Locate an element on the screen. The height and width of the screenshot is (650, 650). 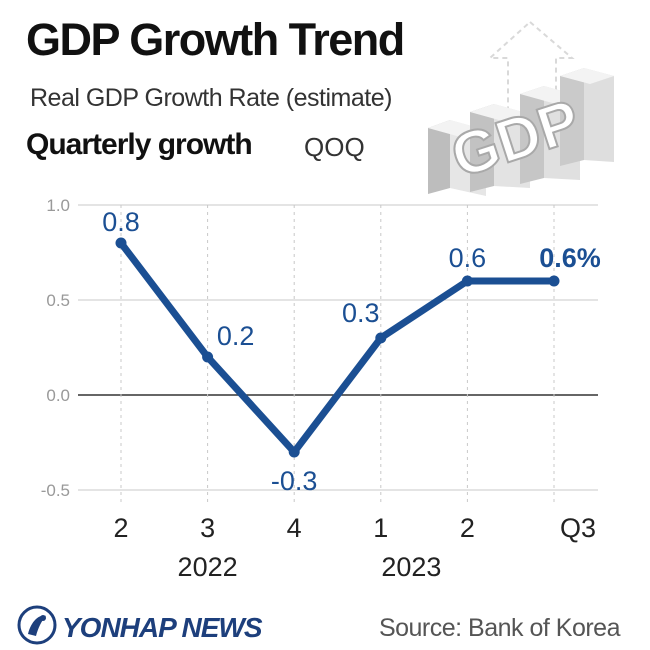
data-label: -0.3 is located at coordinates (294, 481).